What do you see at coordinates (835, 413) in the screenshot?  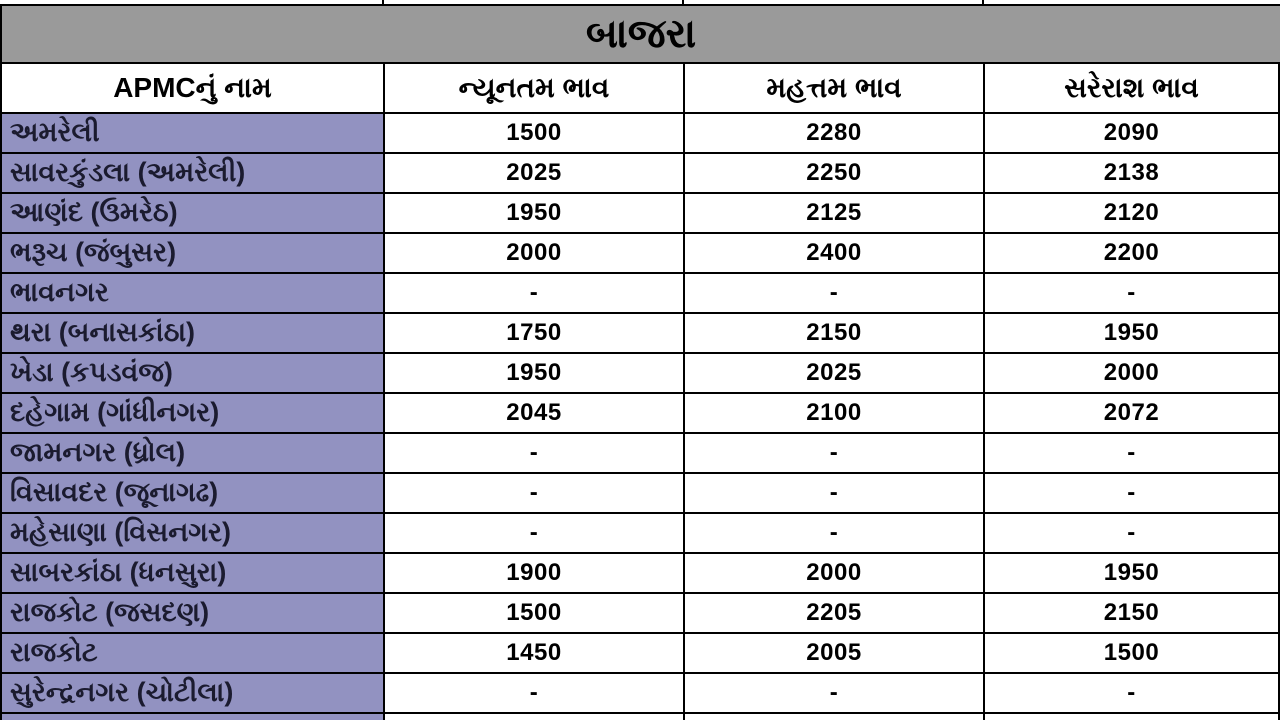 I see `max-price-cell: 2100` at bounding box center [835, 413].